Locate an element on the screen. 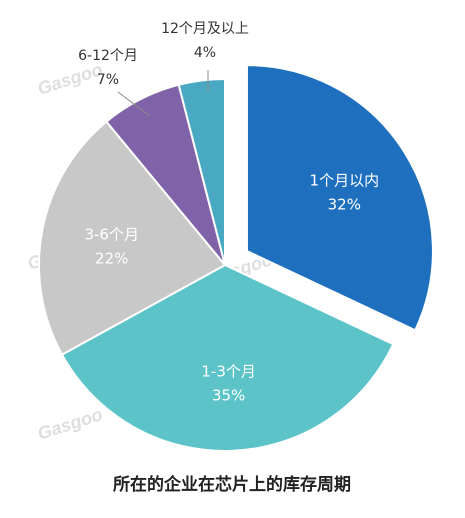 This screenshot has height=518, width=465. slice-value-label: 22% is located at coordinates (111, 258).